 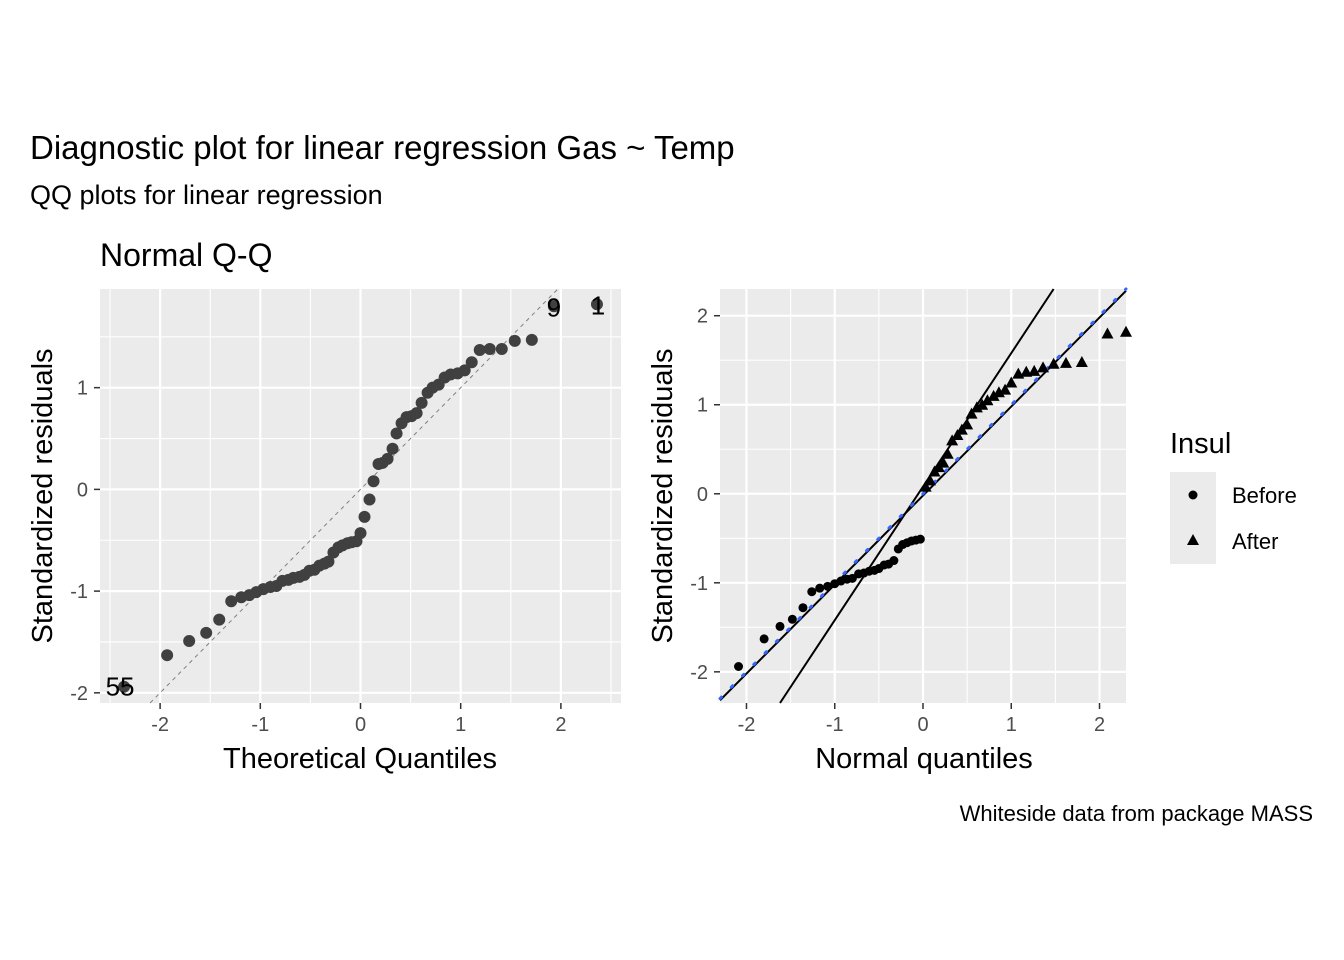 I want to click on reference-line, so click(x=354, y=496).